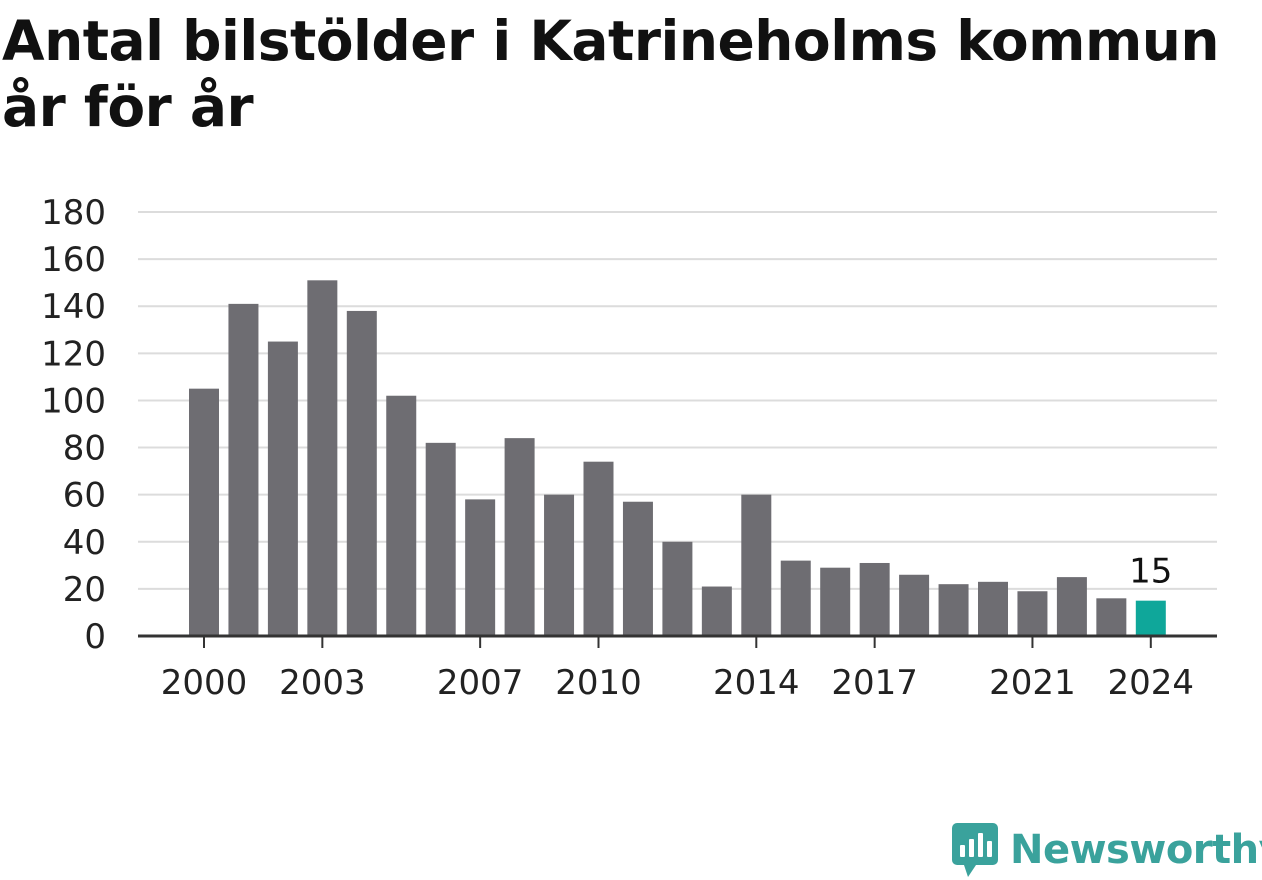 This screenshot has width=1262, height=880. What do you see at coordinates (1111, 617) in the screenshot?
I see `bar-2023` at bounding box center [1111, 617].